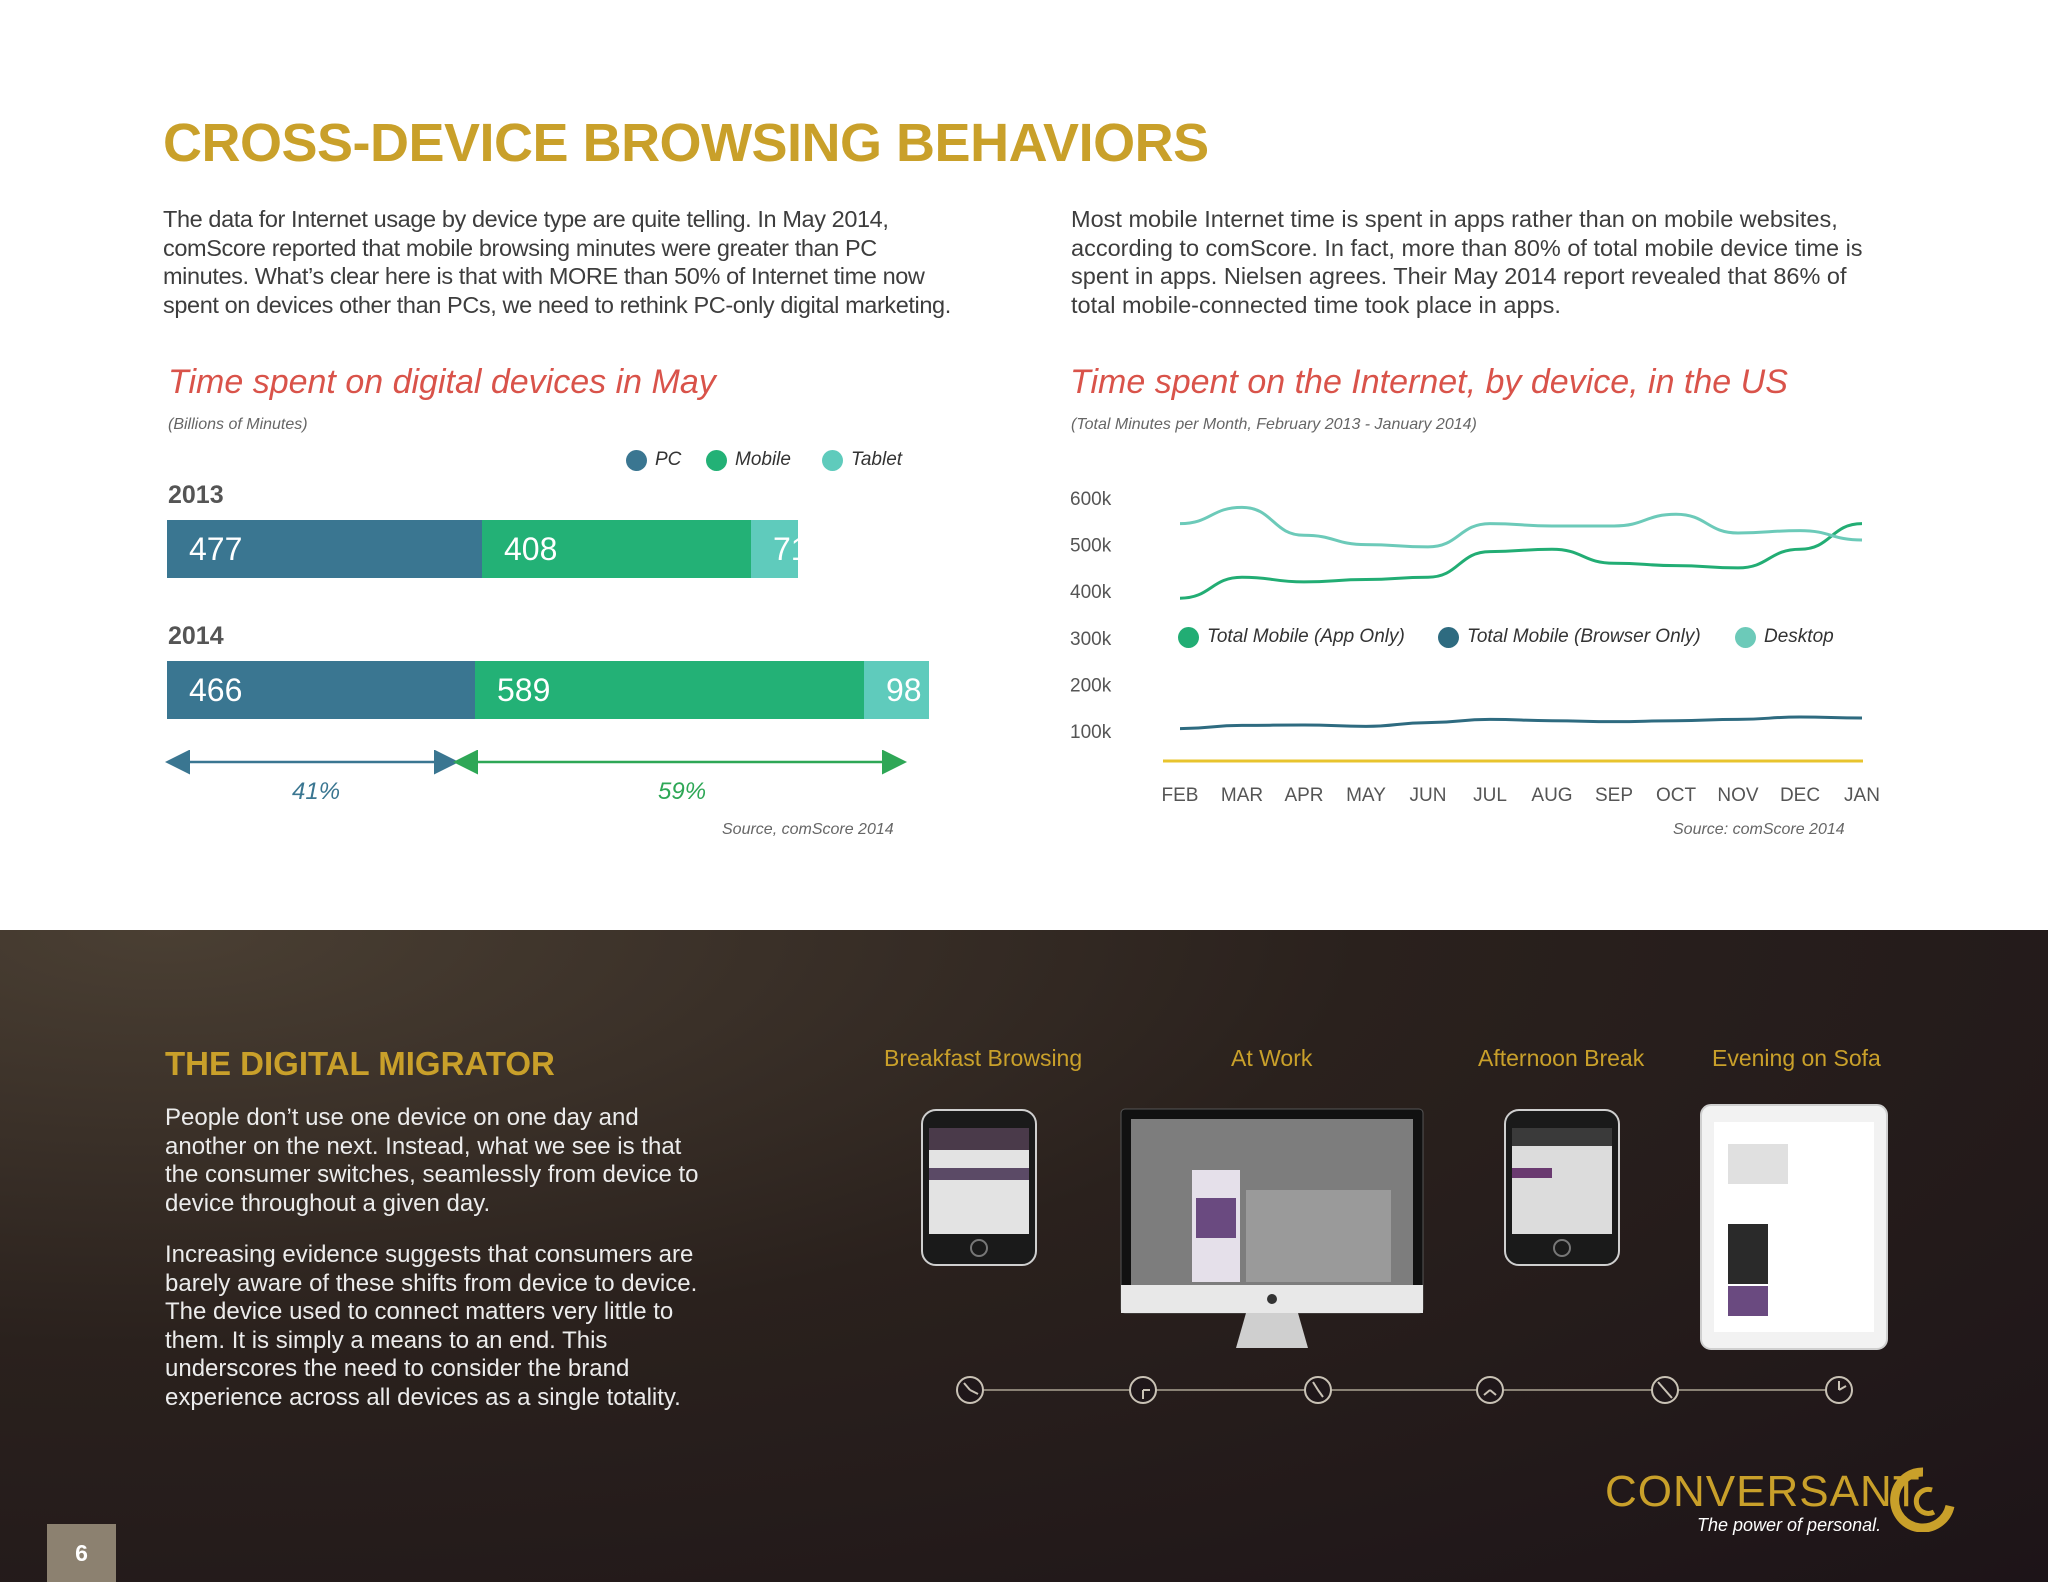 Image resolution: width=2048 pixels, height=1582 pixels. Describe the element at coordinates (1303, 795) in the screenshot. I see `x-tick-label: APR` at that location.